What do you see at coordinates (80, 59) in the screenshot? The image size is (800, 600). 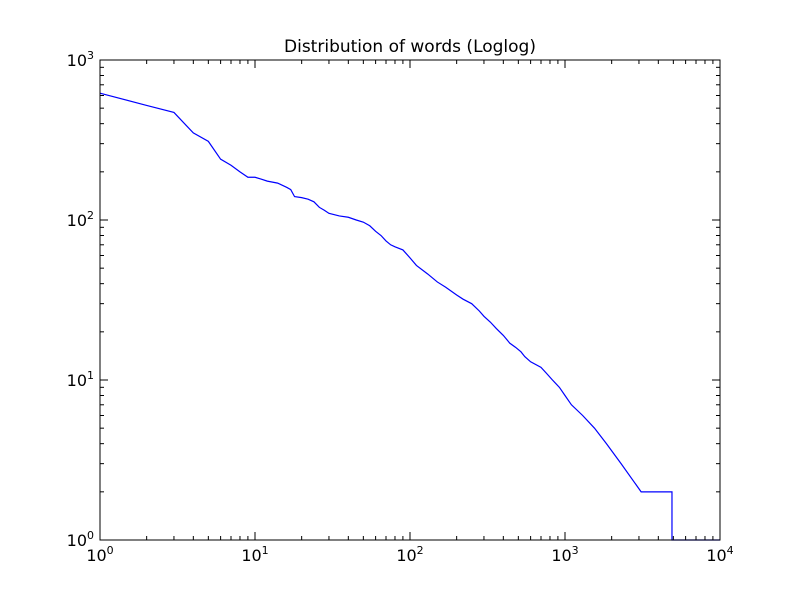 I see `y-tick-label: 10³` at bounding box center [80, 59].